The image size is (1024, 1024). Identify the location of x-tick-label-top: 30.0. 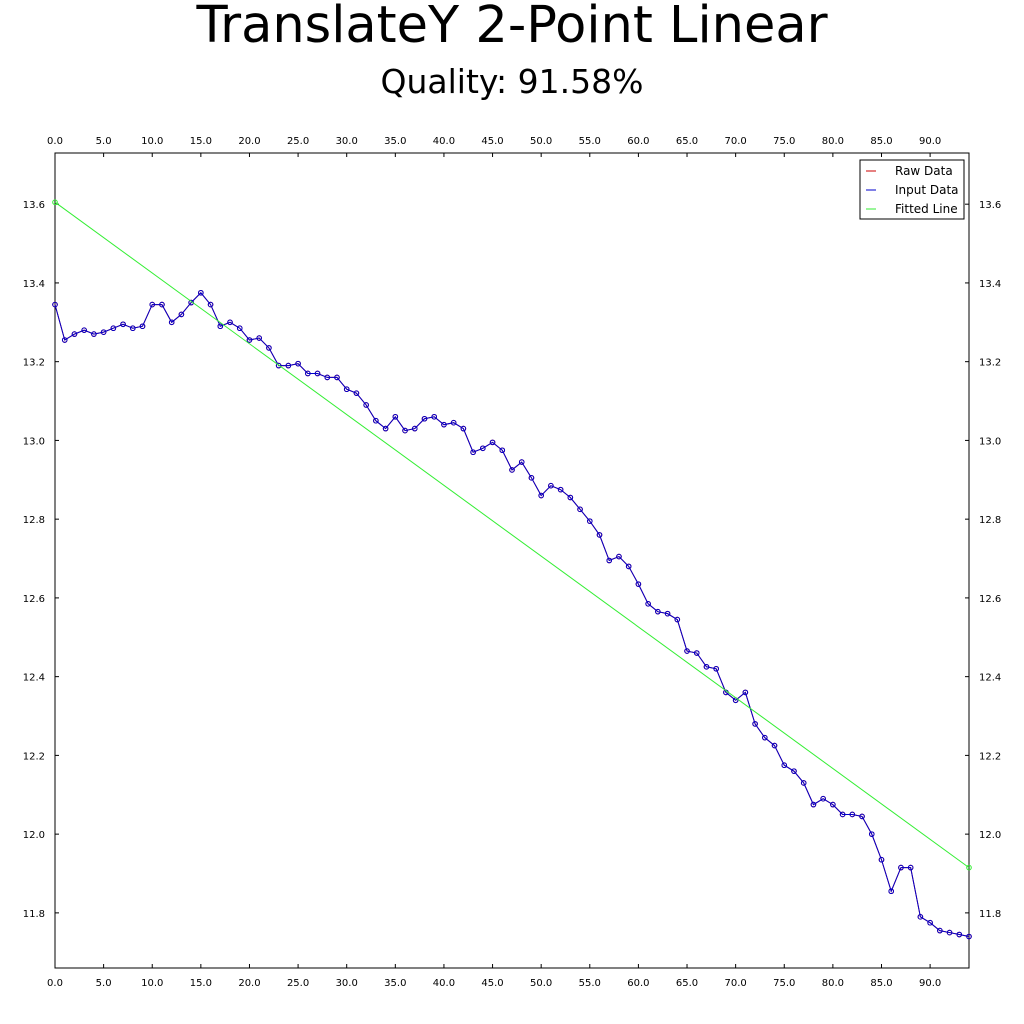
(347, 141).